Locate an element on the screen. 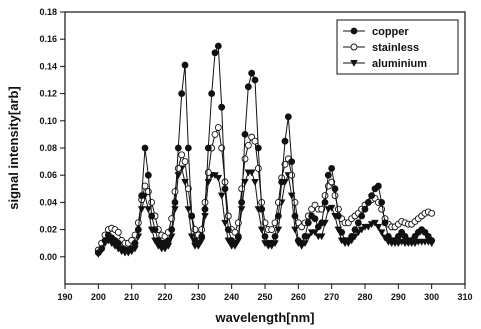 Image resolution: width=481 pixels, height=329 pixels. y-tick-label: 0.04 is located at coordinates (48, 202).